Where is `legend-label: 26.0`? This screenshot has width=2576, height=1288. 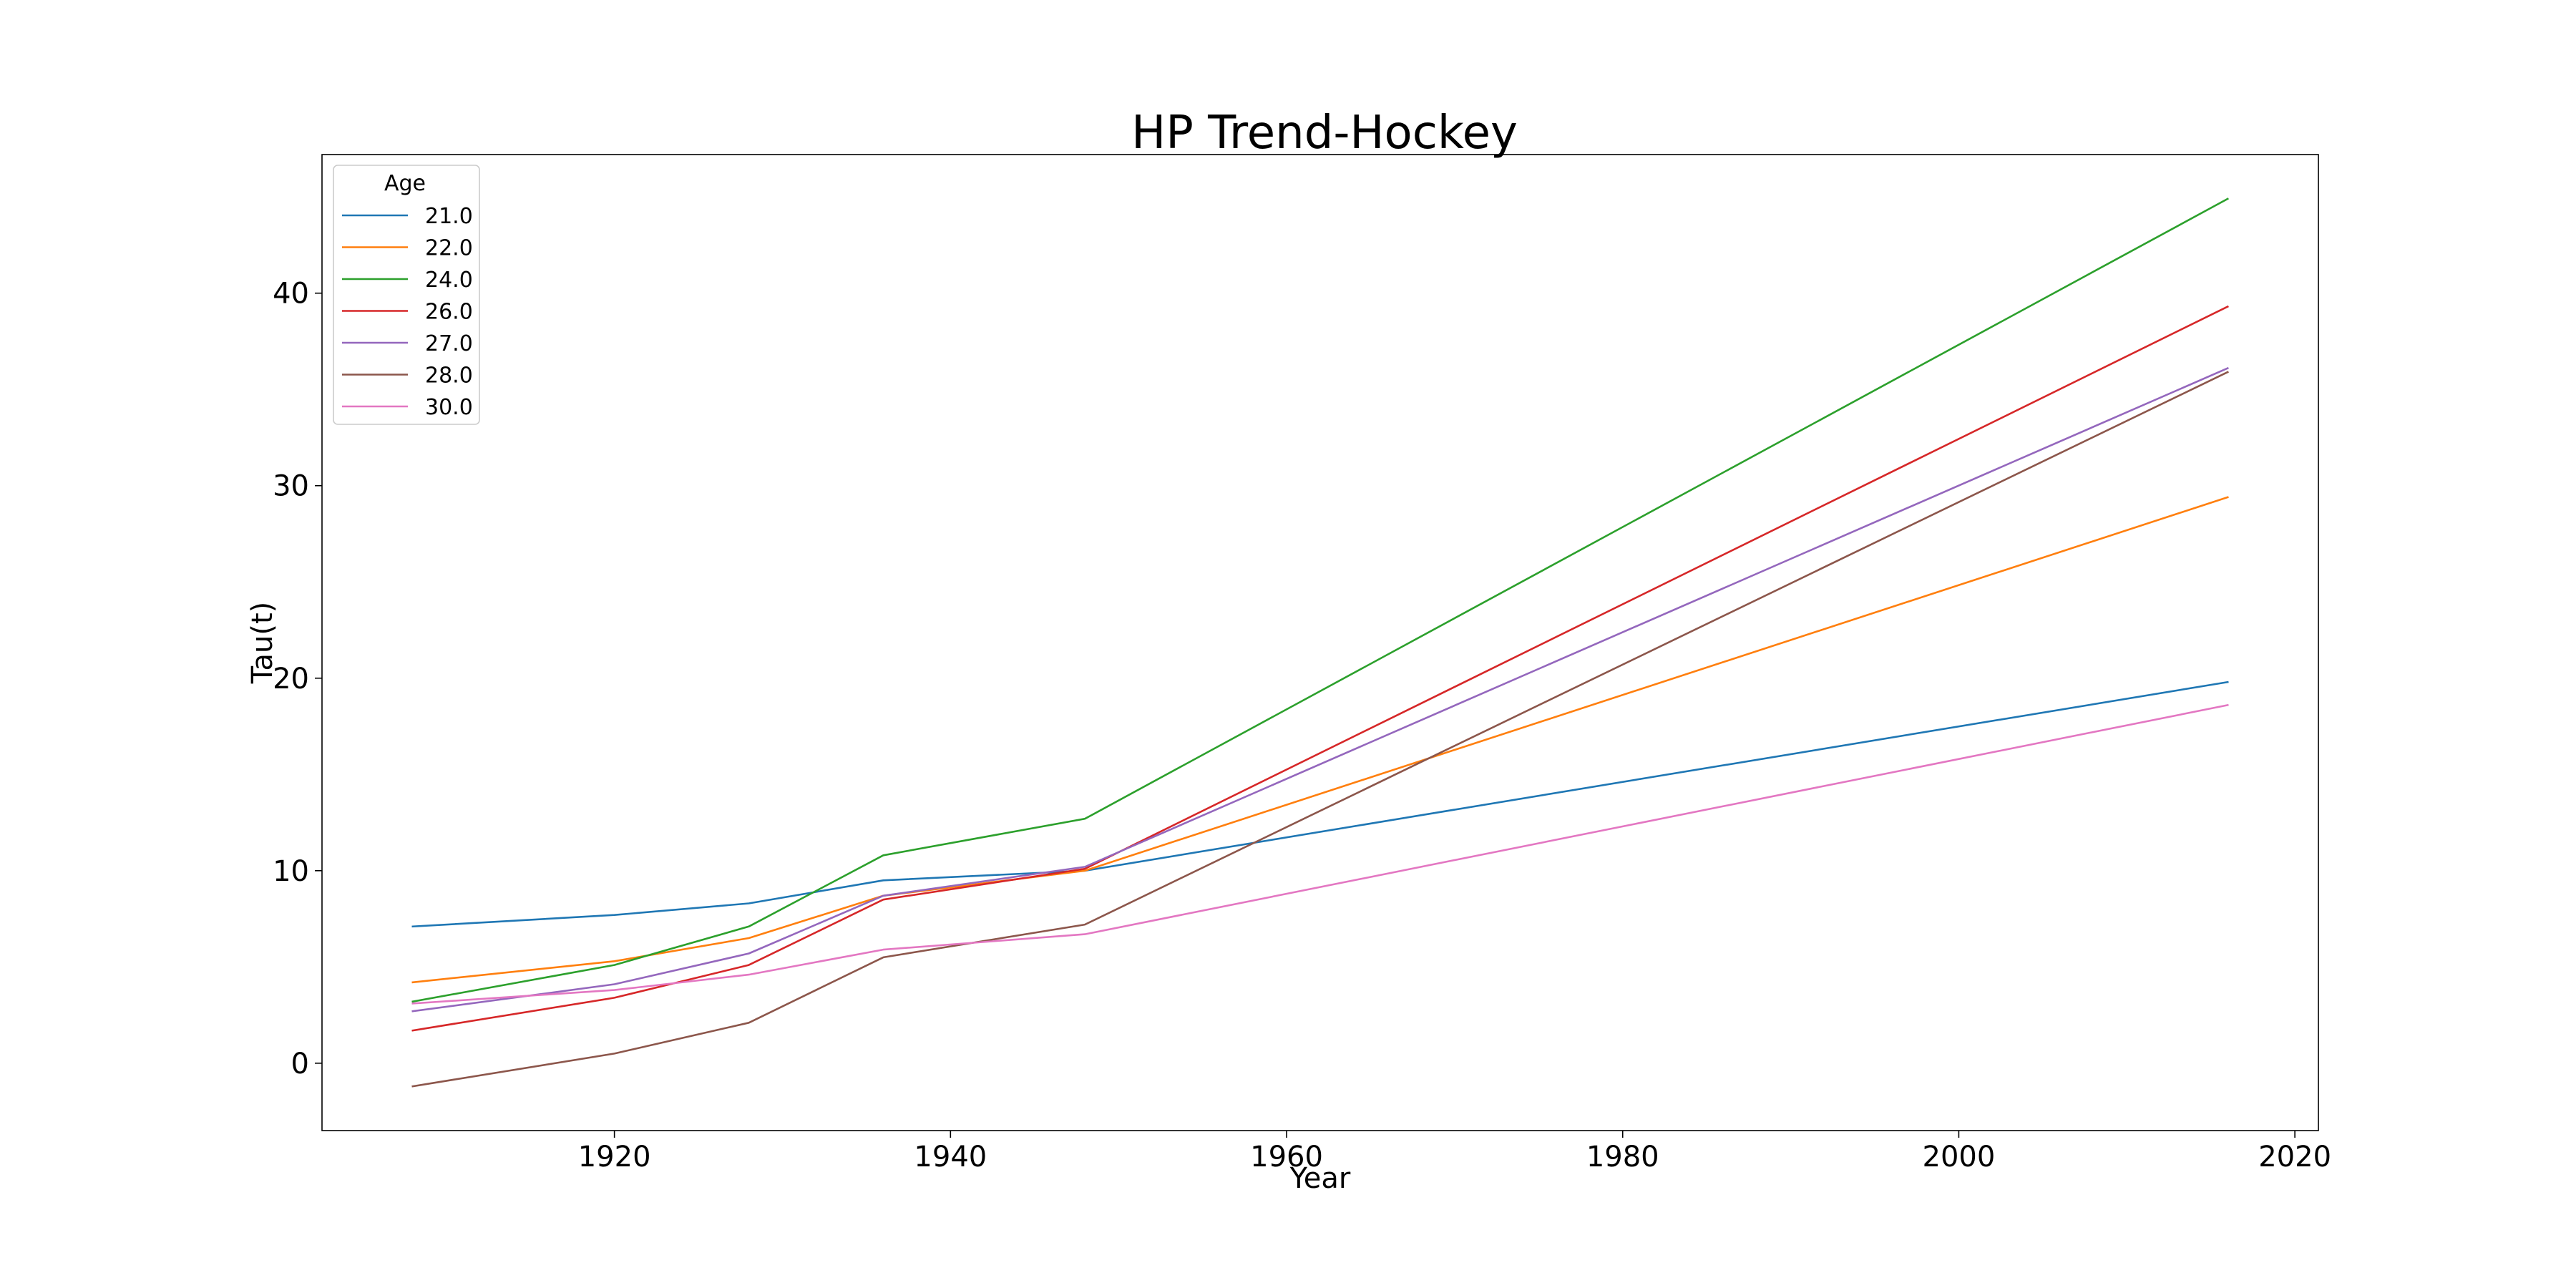 legend-label: 26.0 is located at coordinates (449, 312).